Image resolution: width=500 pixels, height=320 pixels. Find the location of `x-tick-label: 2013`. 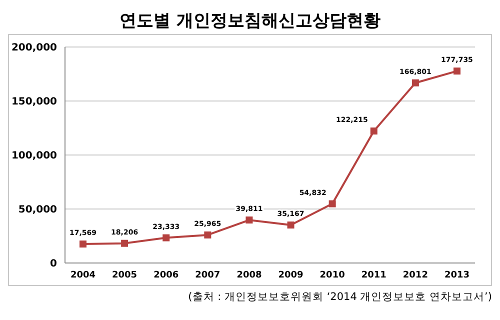

x-tick-label: 2013 is located at coordinates (457, 275).